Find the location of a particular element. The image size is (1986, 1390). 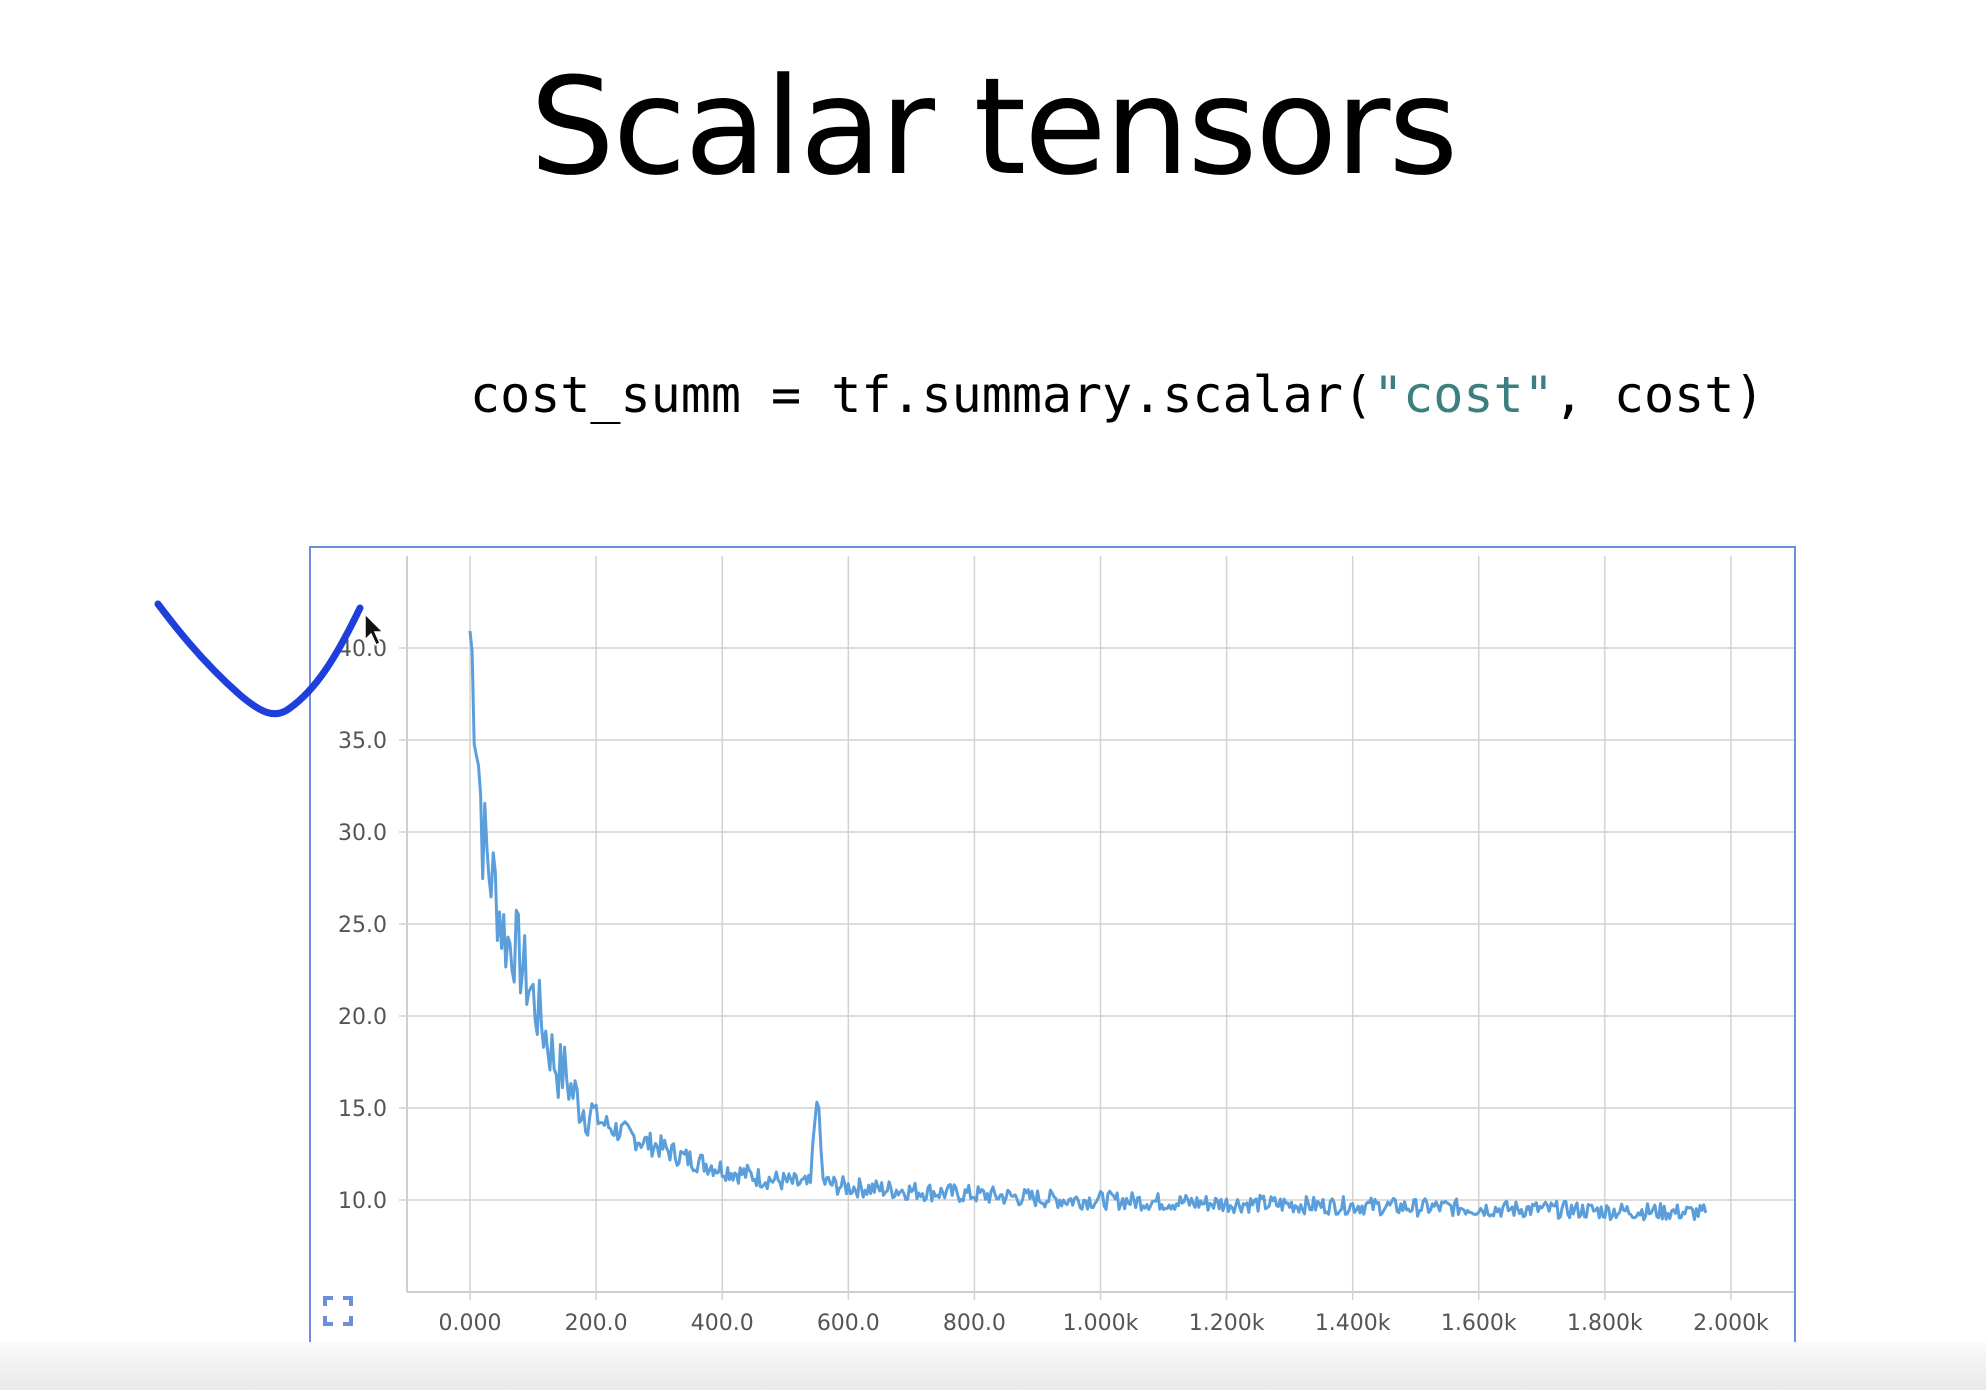

x-tick-label: 600.0 is located at coordinates (848, 1323).